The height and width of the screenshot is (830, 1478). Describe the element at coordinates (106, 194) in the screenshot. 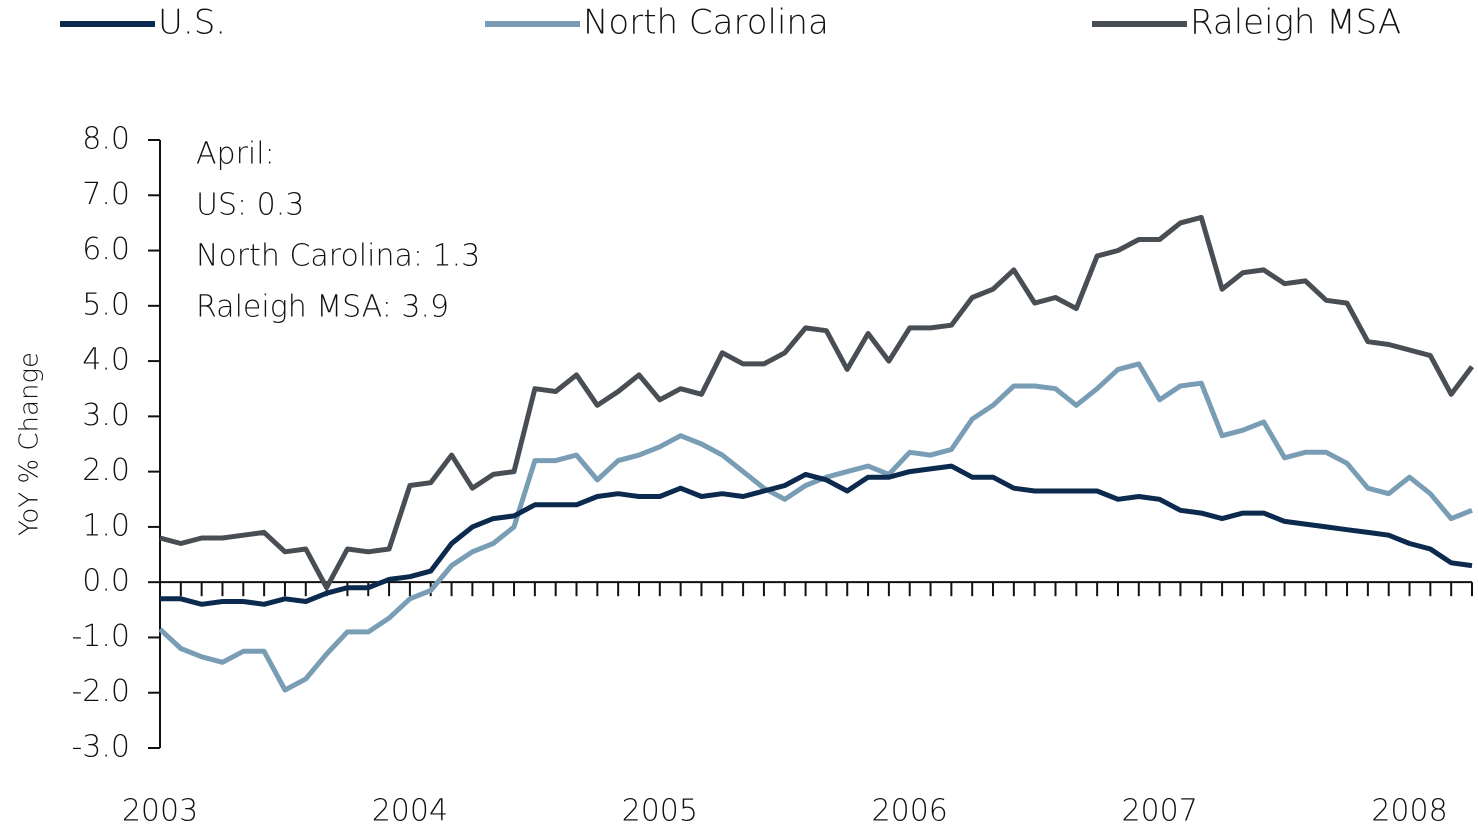

I see `y-tick-label: 7.0` at that location.